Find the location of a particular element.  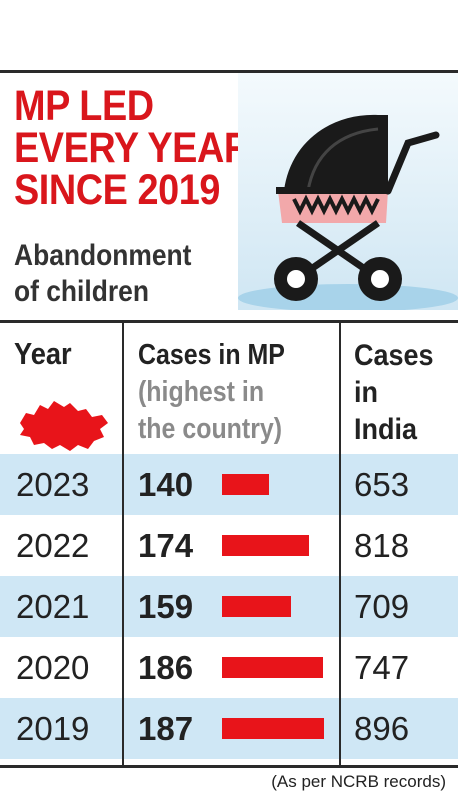

col-header-india-line: India is located at coordinates (386, 429).